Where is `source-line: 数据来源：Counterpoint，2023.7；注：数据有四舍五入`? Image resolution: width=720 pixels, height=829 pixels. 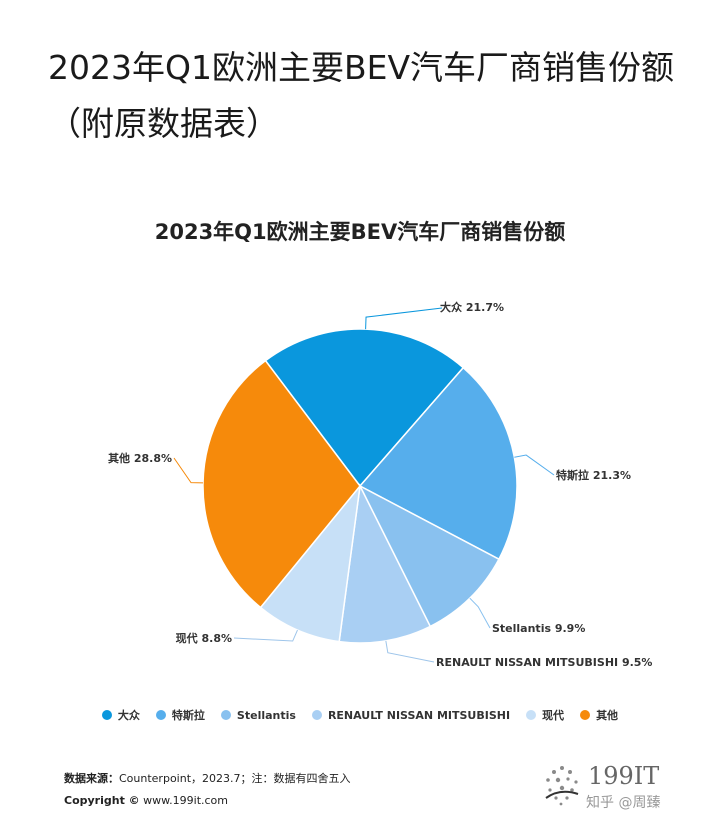 source-line: 数据来源：Counterpoint，2023.7；注：数据有四舍五入 is located at coordinates (207, 779).